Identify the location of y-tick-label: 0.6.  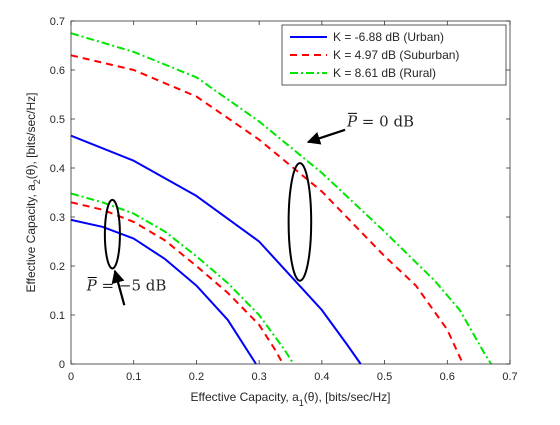
(57, 71).